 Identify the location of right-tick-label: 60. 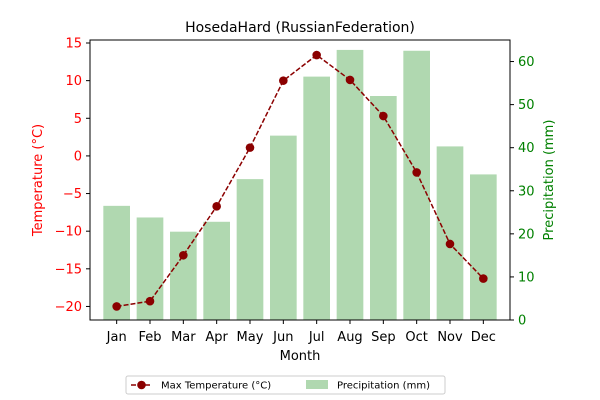
(526, 62).